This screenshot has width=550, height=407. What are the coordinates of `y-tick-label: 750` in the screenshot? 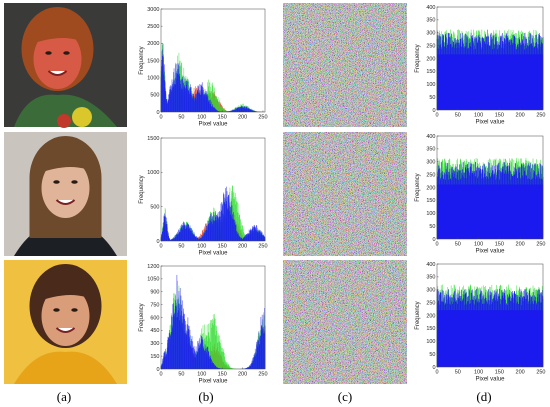 It's located at (154, 305).